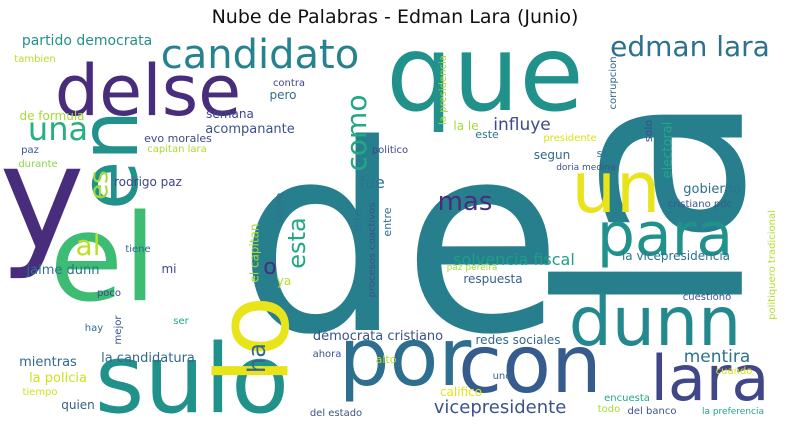 The height and width of the screenshot is (428, 790). Describe the element at coordinates (372, 250) in the screenshot. I see `cloud-word: procesos coactivos` at that location.